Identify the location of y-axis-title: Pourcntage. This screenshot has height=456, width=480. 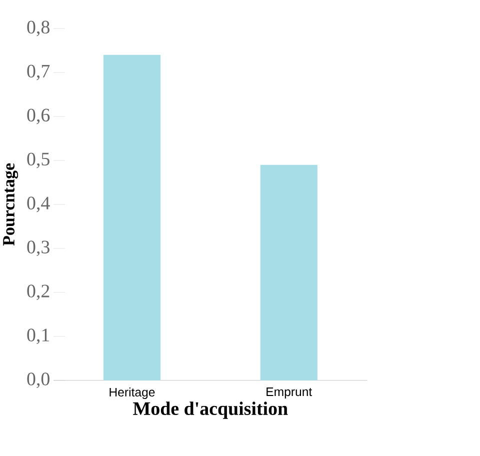
(10, 204).